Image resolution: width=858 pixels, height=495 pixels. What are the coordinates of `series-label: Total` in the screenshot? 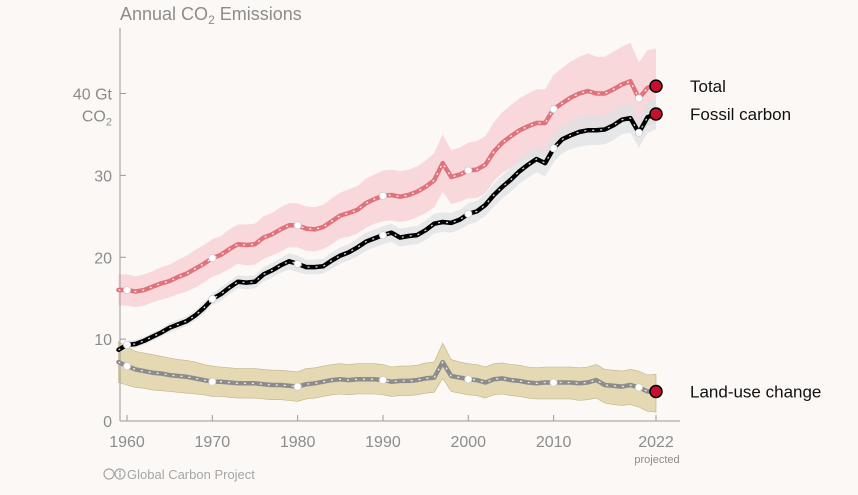 It's located at (708, 86).